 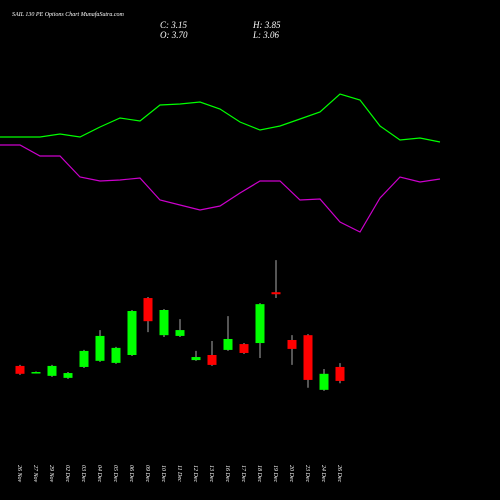 I want to click on x-tick-label: 19 Dec, so click(x=275, y=473).